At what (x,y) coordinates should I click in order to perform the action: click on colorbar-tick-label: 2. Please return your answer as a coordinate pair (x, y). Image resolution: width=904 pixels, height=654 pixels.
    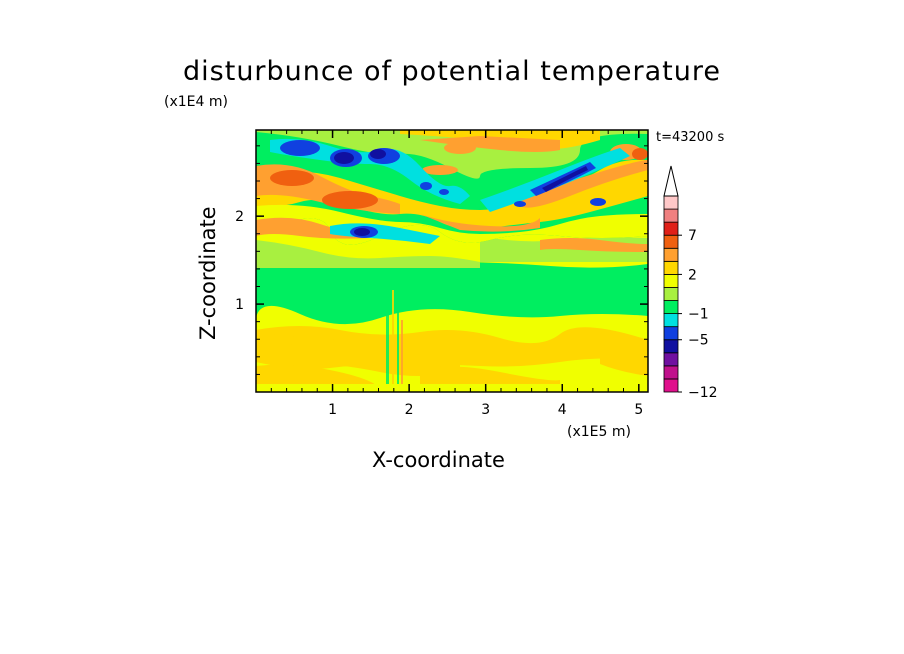
    Looking at the image, I should click on (692, 275).